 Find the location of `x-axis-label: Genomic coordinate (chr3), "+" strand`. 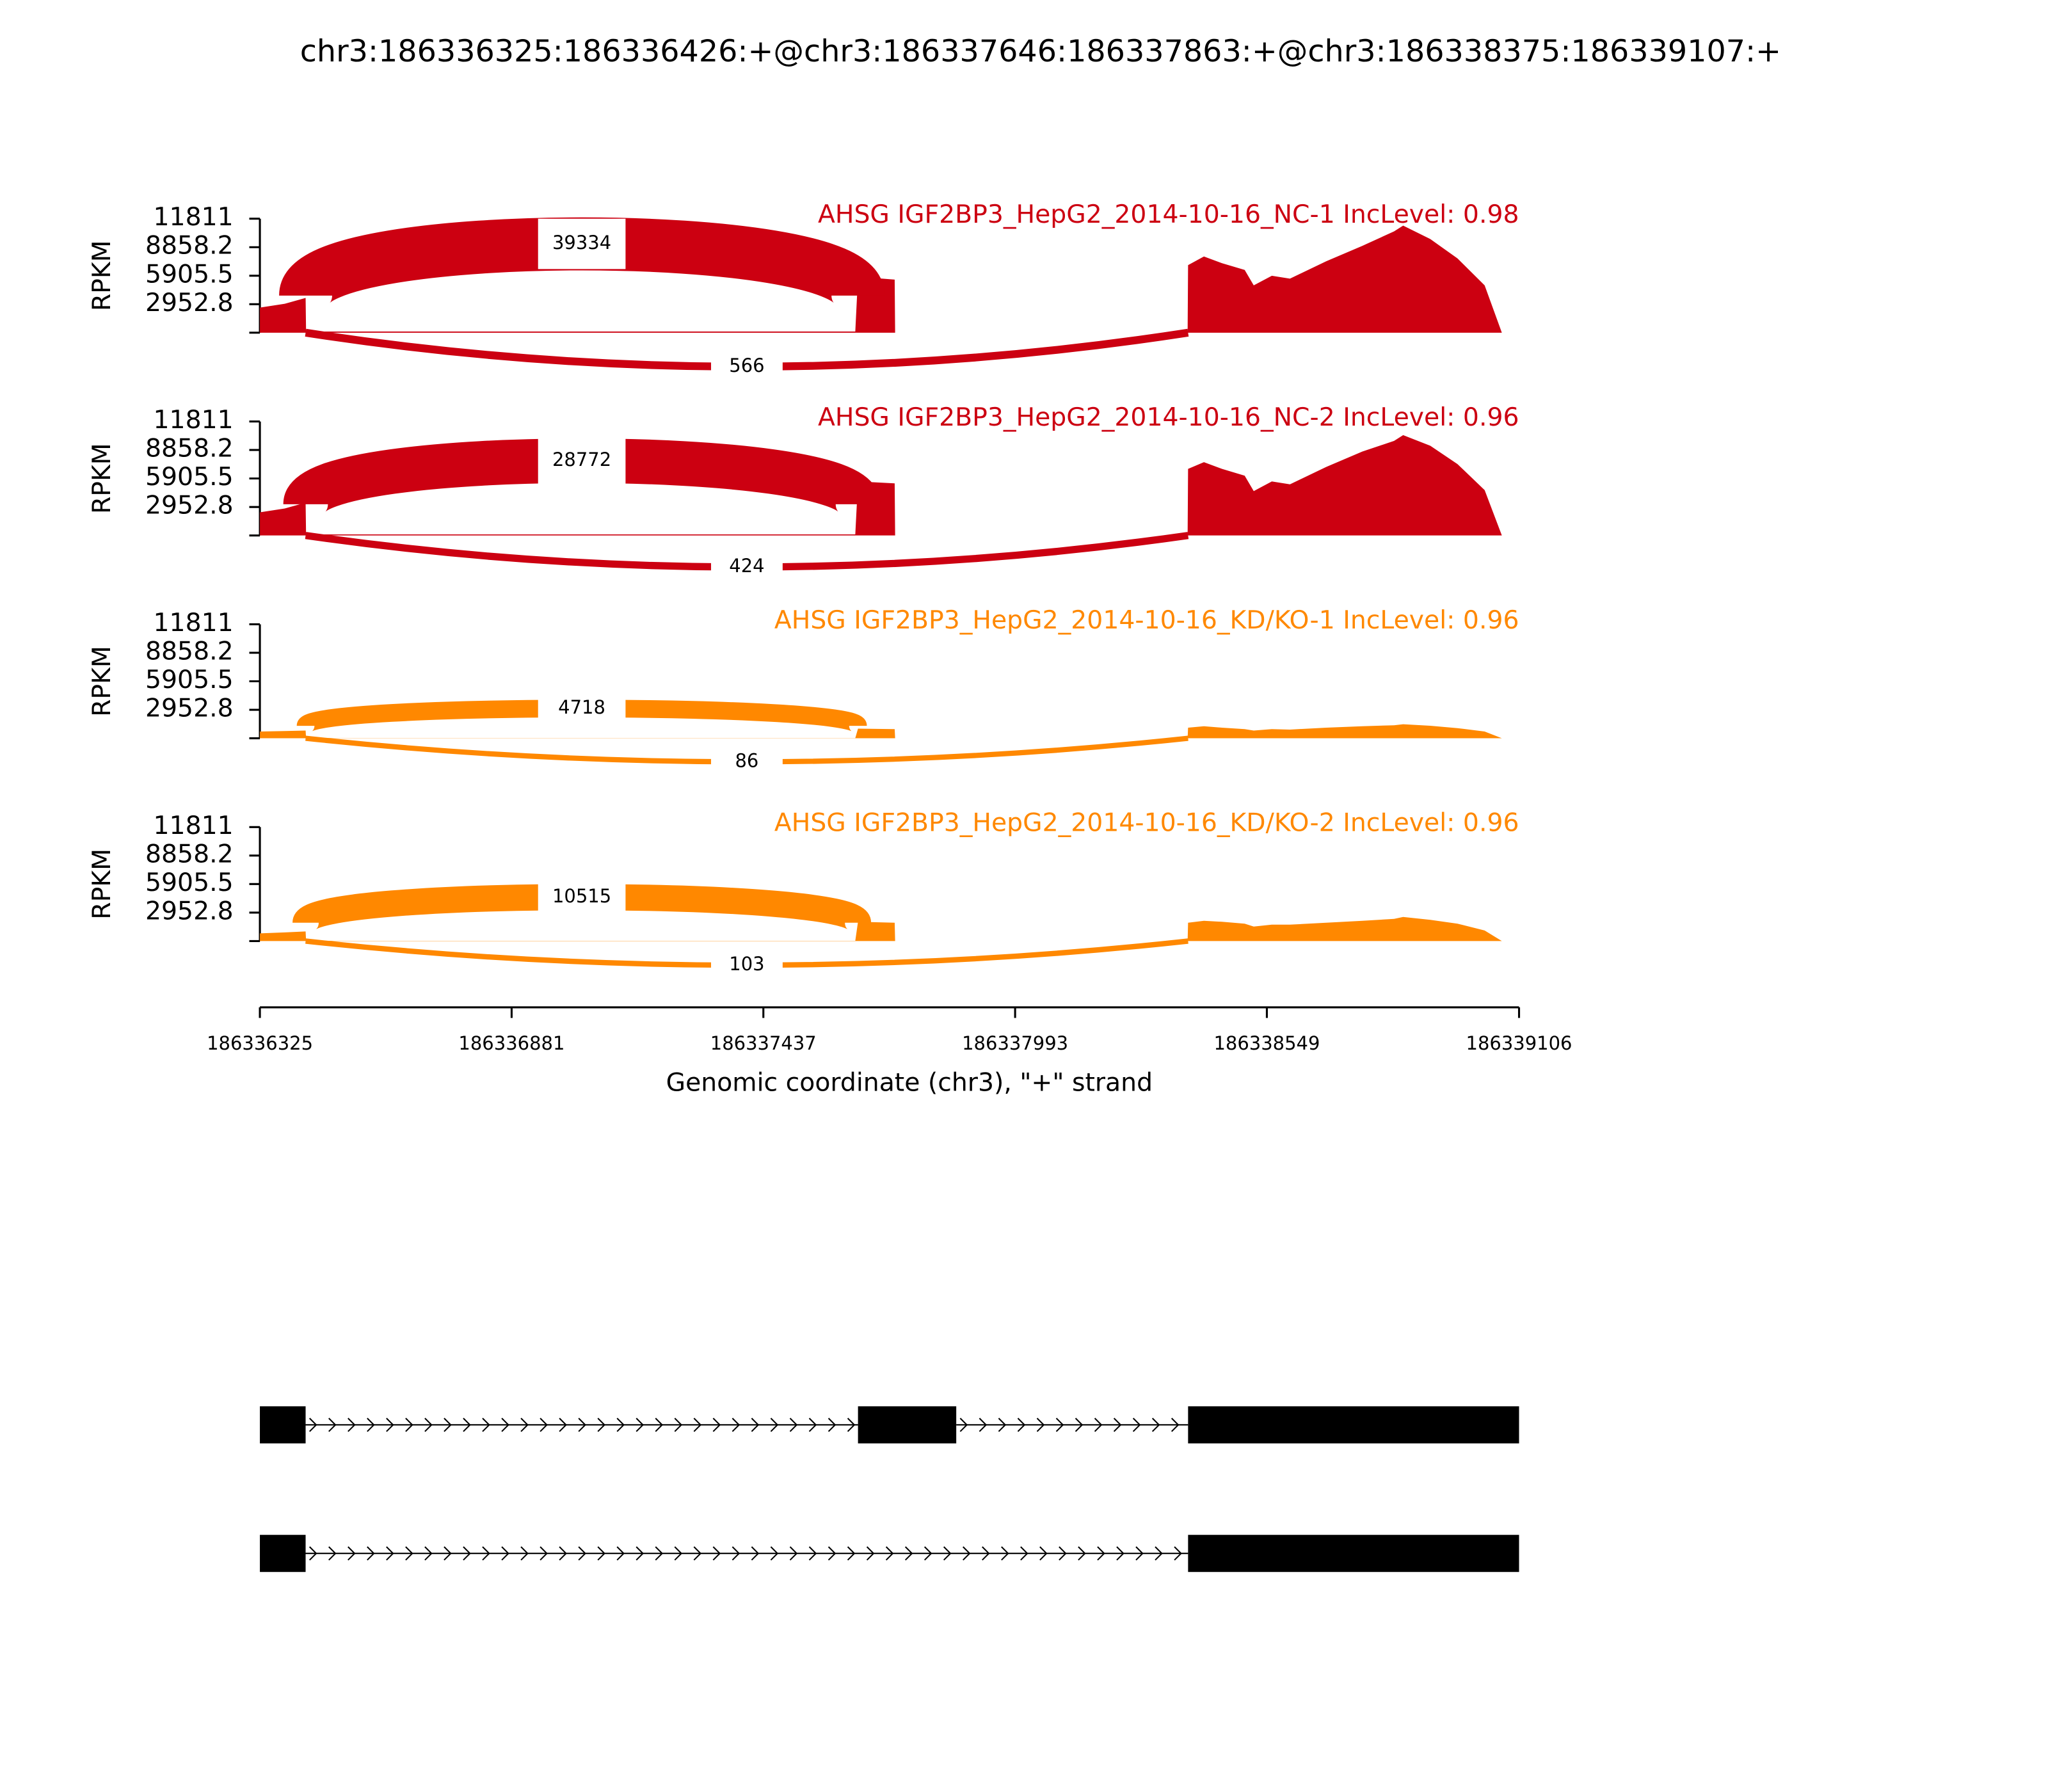

x-axis-label: Genomic coordinate (chr3), "+" strand is located at coordinates (909, 1083).